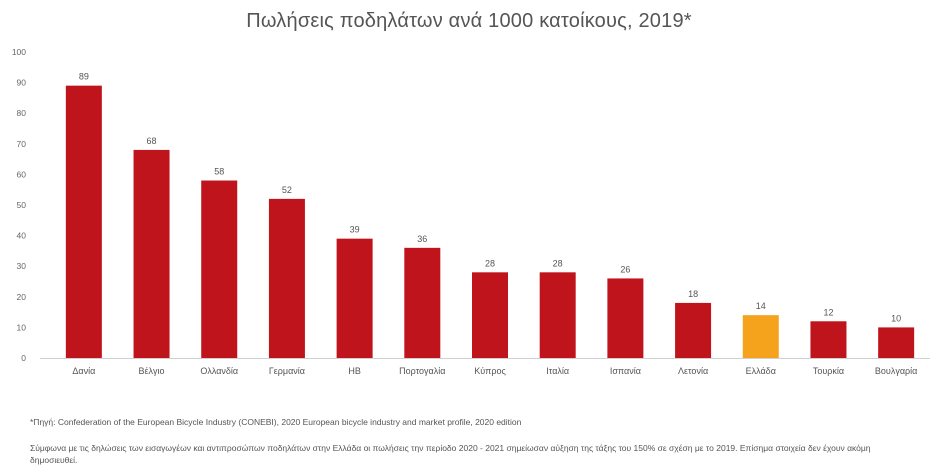 The height and width of the screenshot is (474, 938). What do you see at coordinates (693, 371) in the screenshot?
I see `x-tick-label: Λετονία` at bounding box center [693, 371].